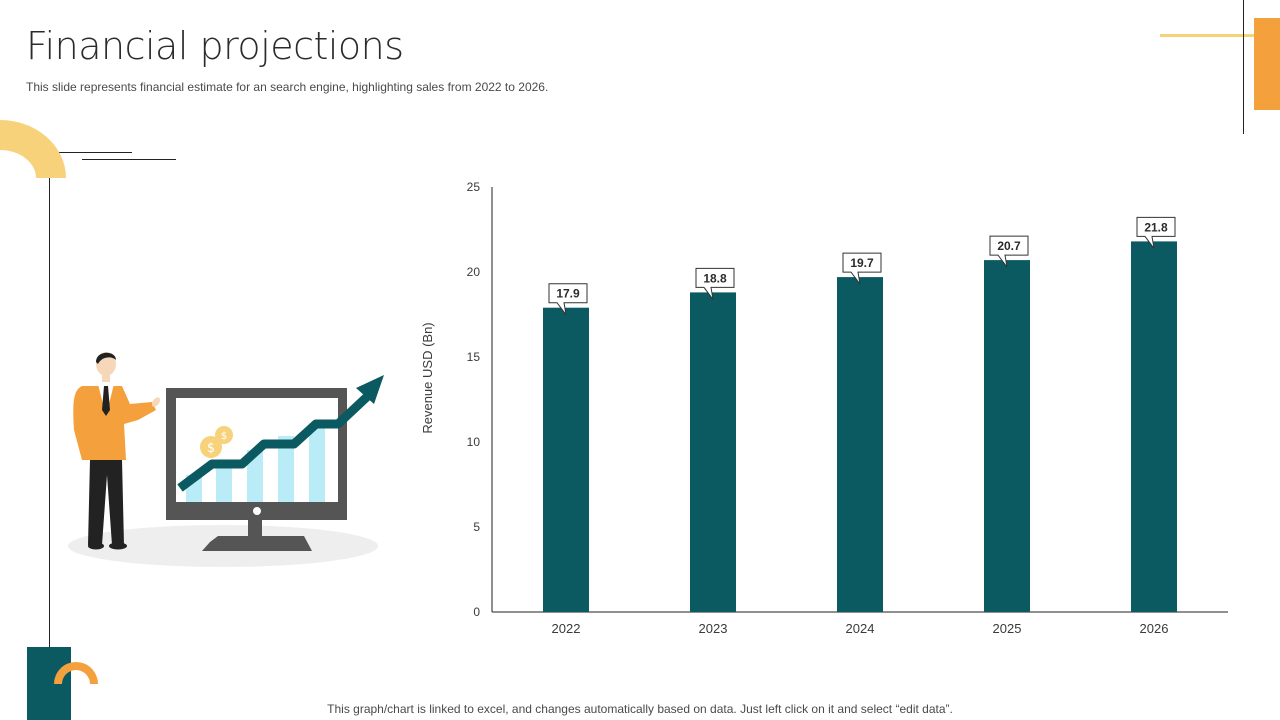 The width and height of the screenshot is (1280, 720). I want to click on coin-icon: $ $, so click(216, 442).